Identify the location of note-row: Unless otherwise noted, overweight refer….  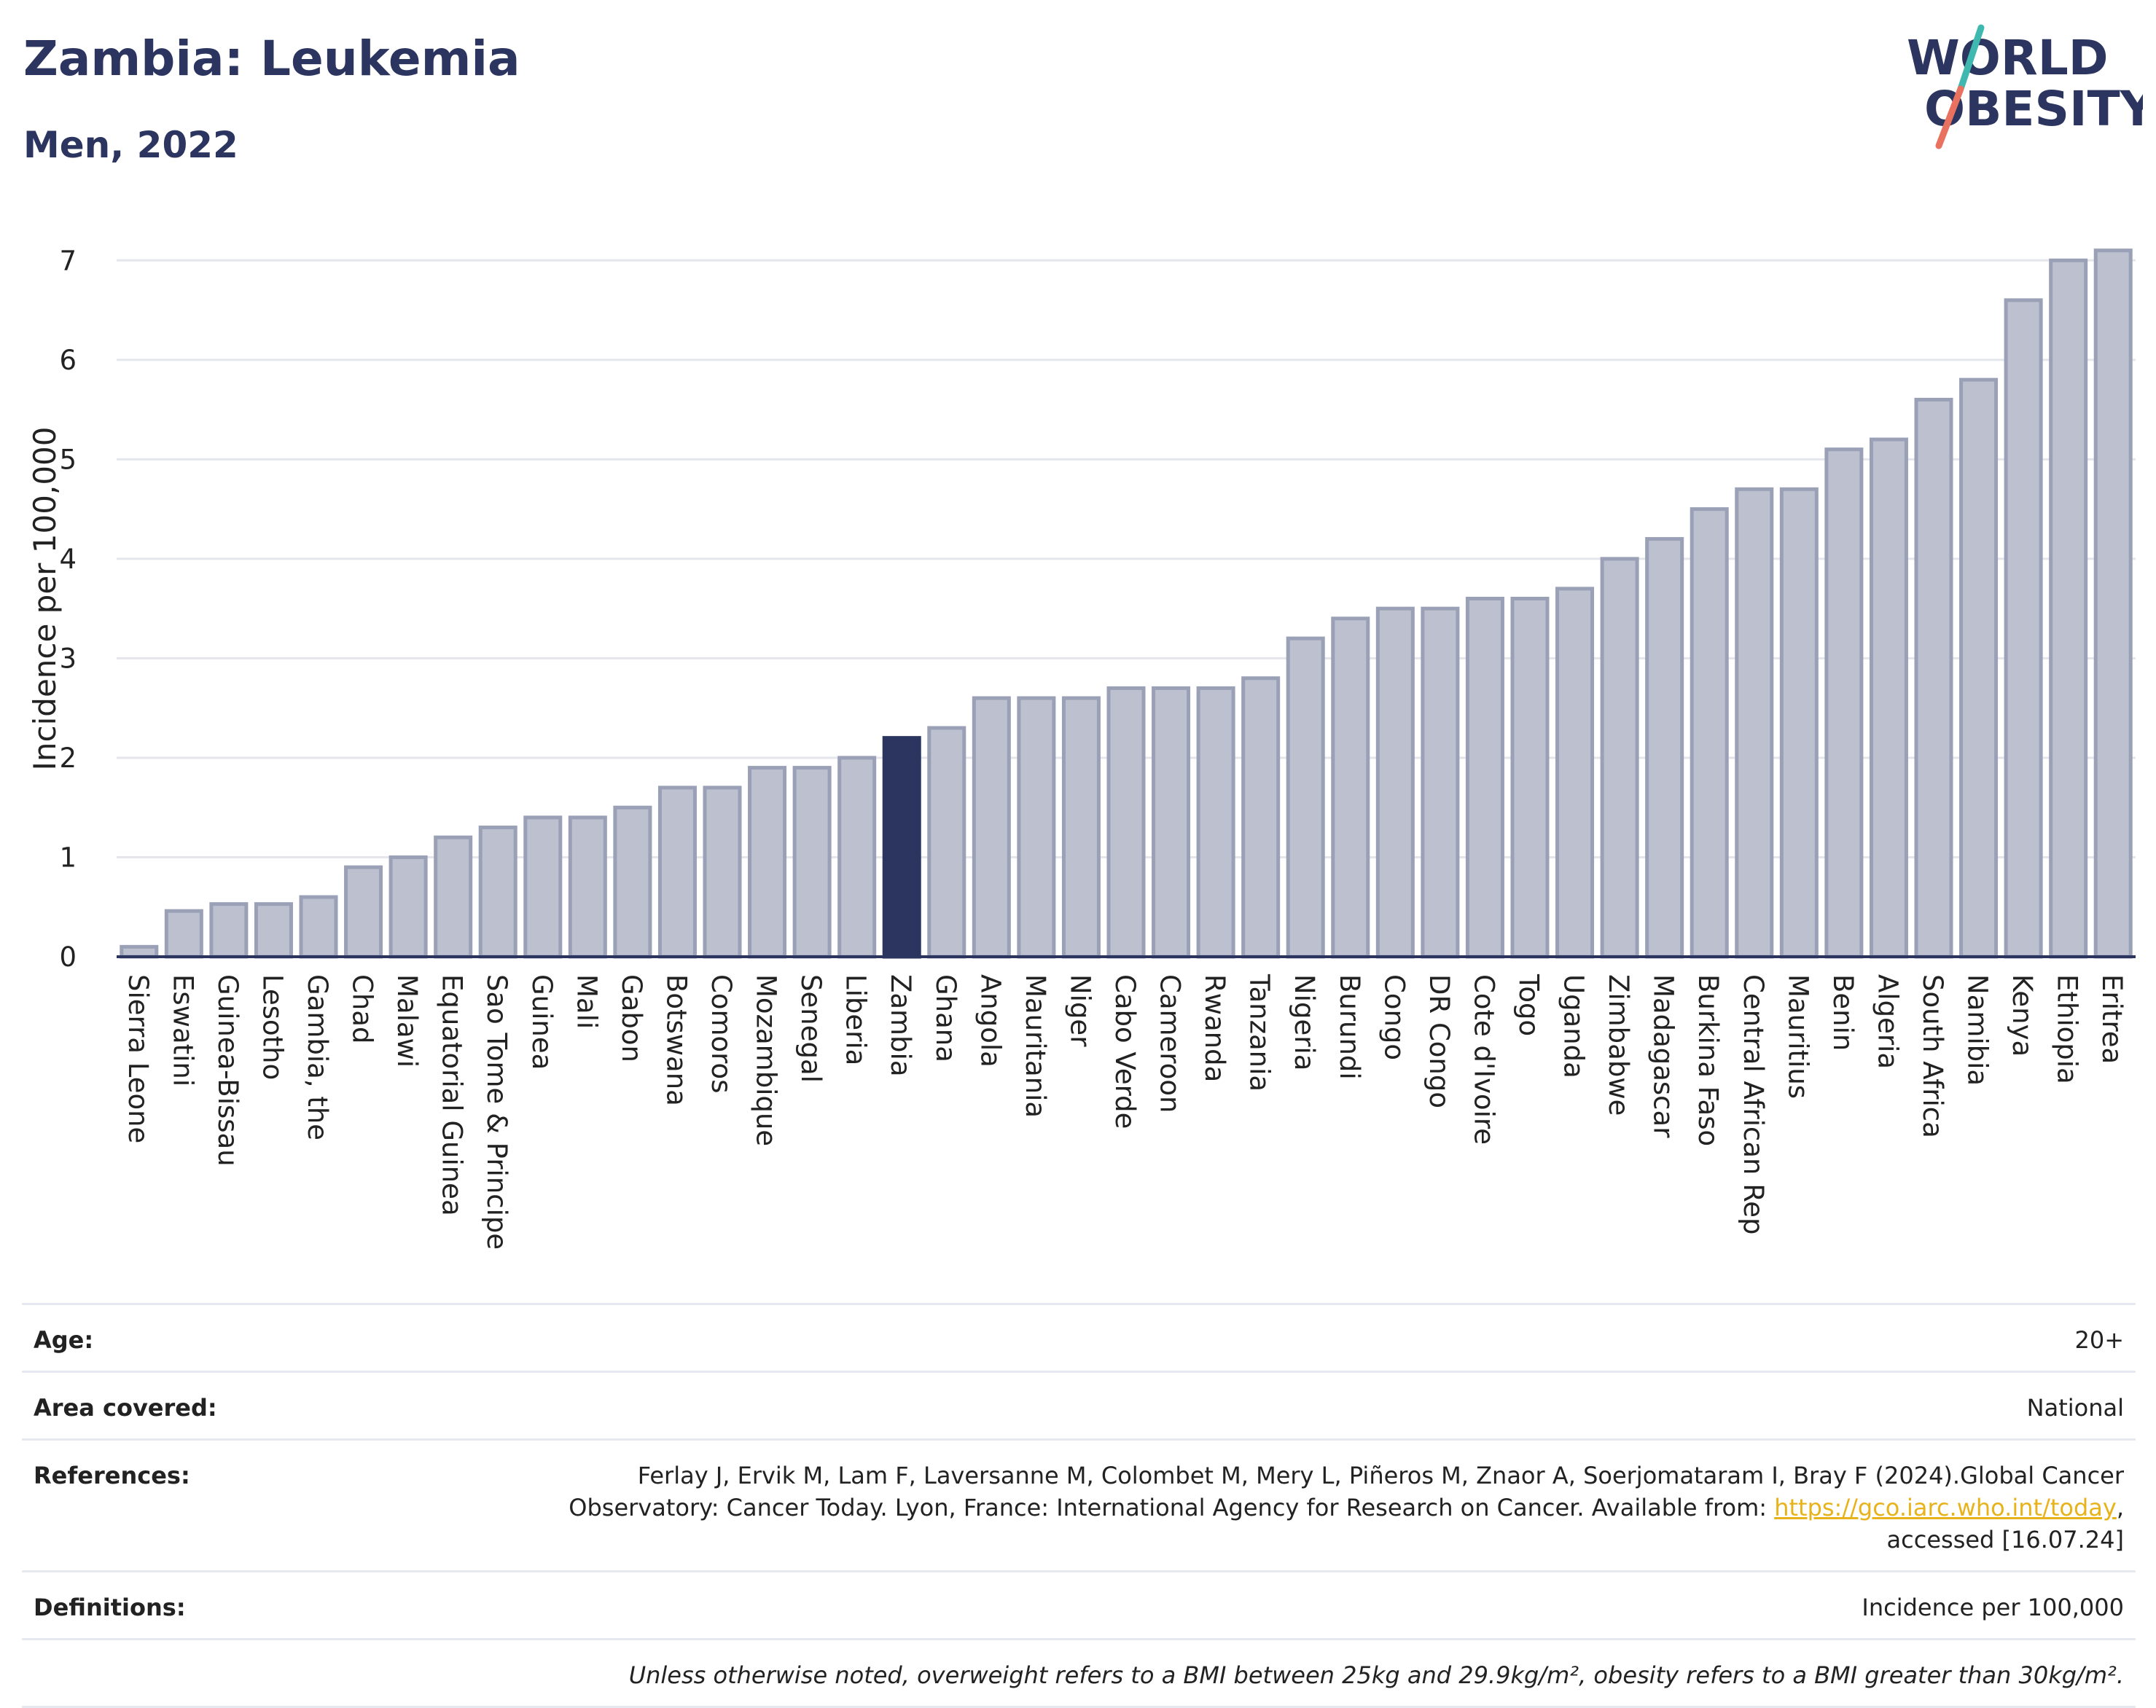
(1079, 1673).